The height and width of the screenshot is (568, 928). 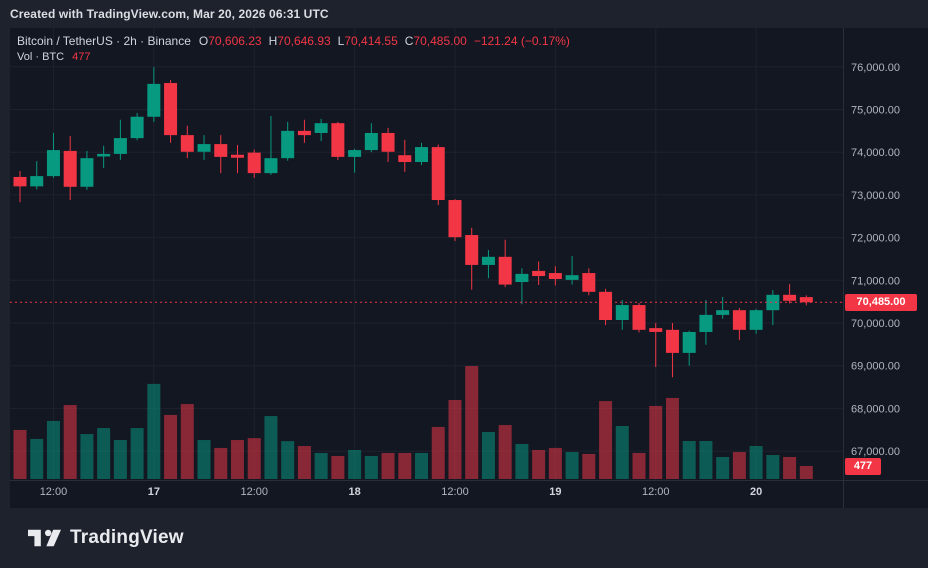 I want to click on svg-text: 18, so click(x=354, y=492).